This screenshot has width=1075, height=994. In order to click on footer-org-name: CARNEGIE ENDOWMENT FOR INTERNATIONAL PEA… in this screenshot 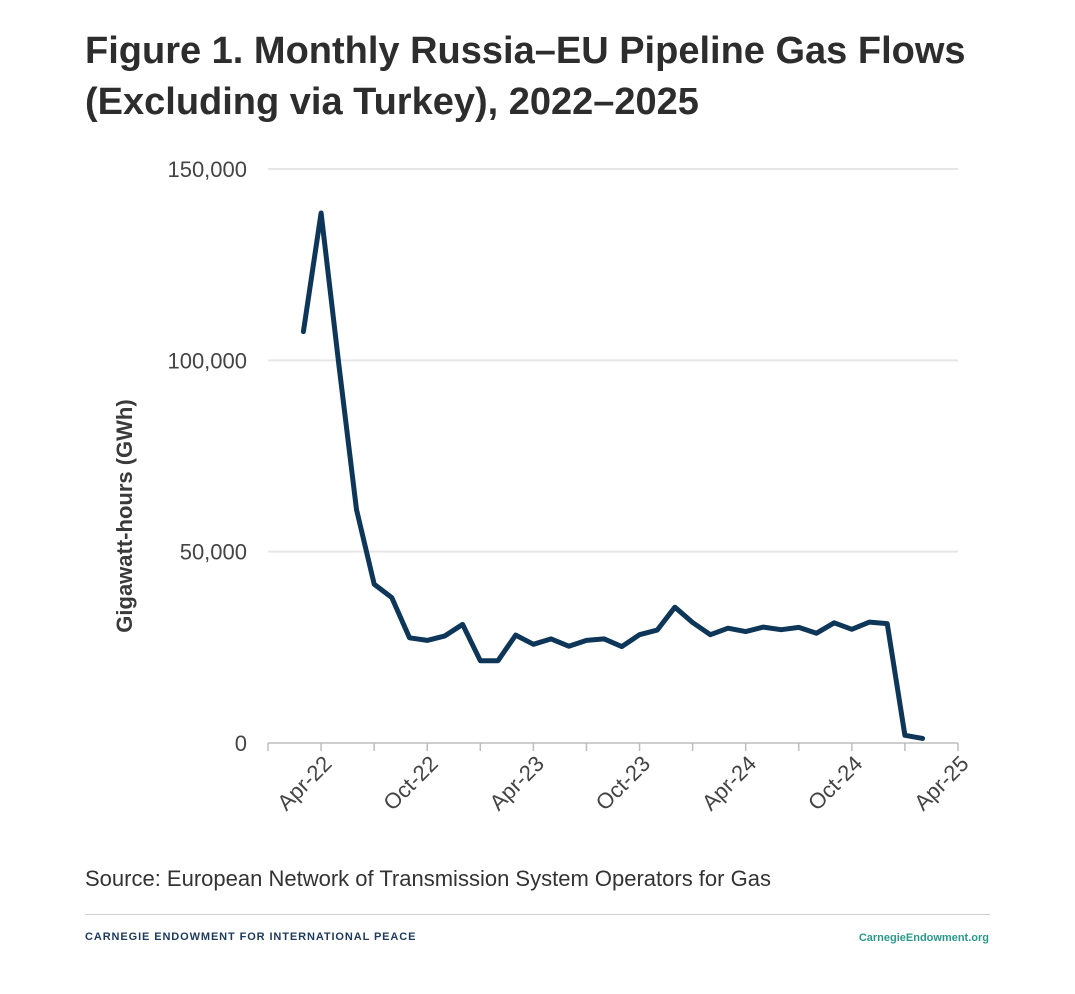, I will do `click(251, 937)`.